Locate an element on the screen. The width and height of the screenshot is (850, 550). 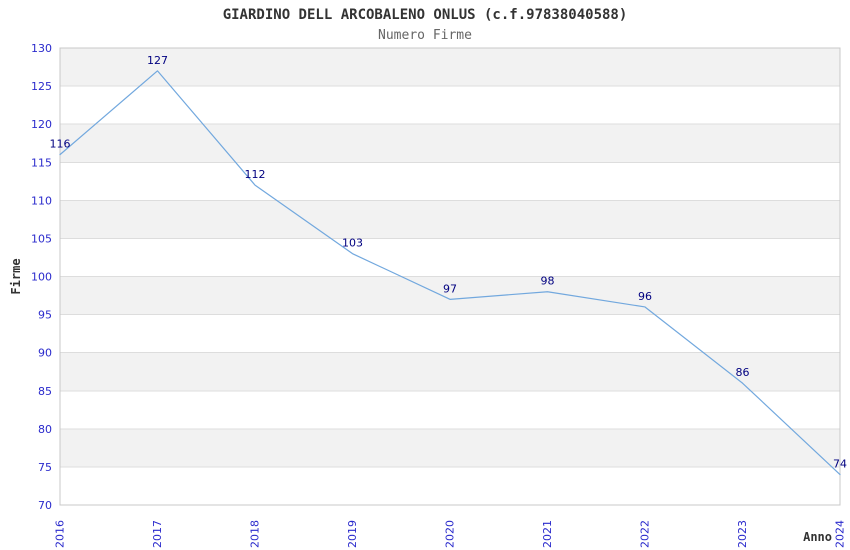
y-tick-label: 95 is located at coordinates (45, 315).